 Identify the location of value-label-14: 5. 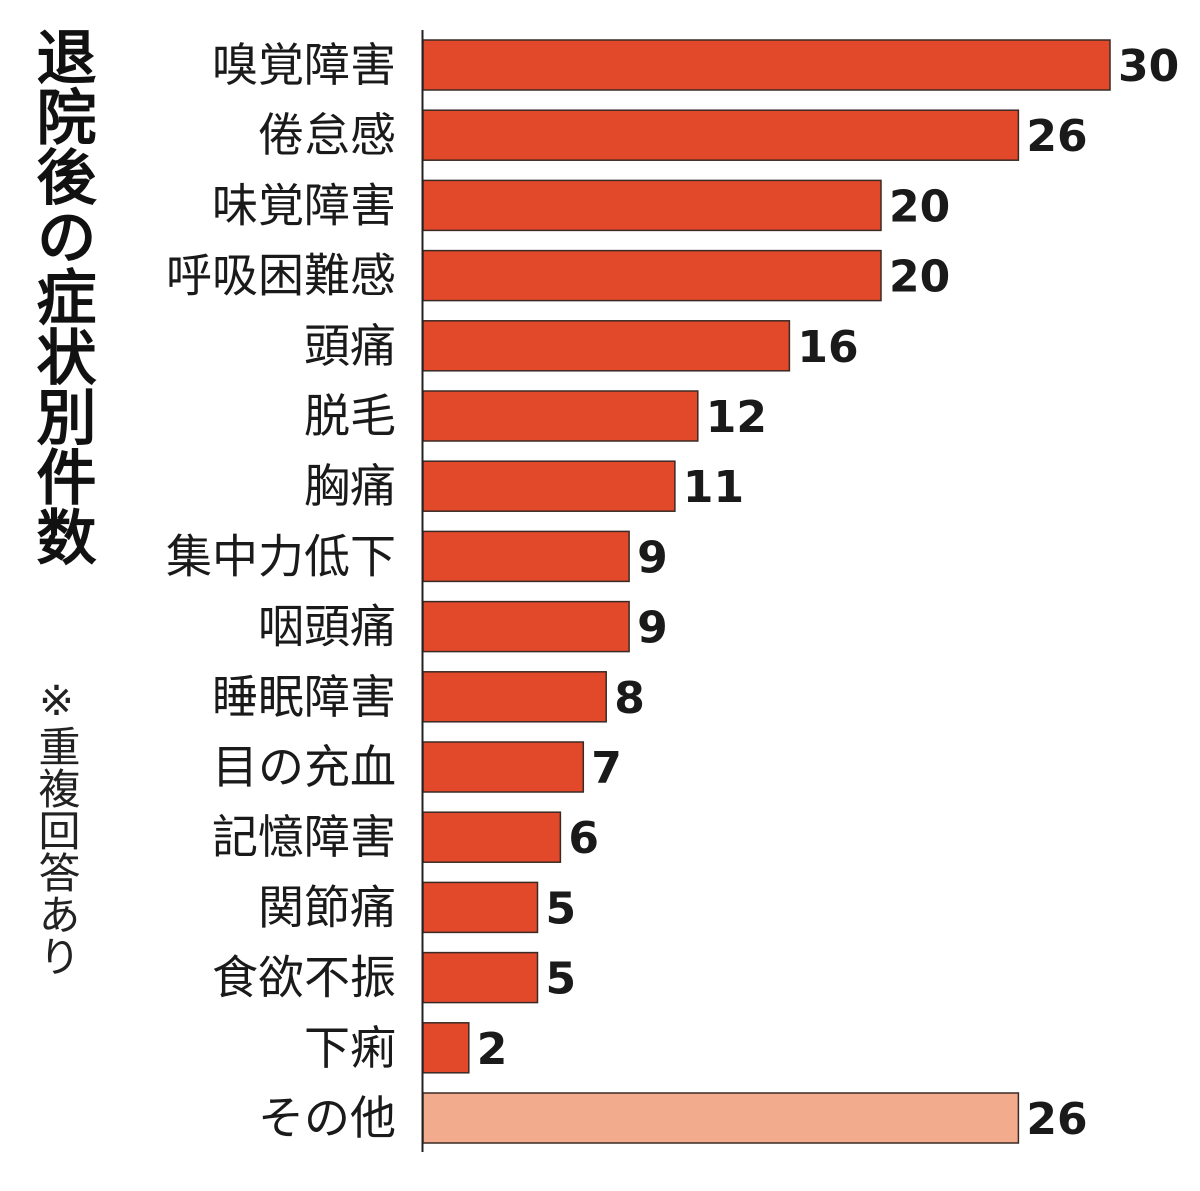
(561, 979).